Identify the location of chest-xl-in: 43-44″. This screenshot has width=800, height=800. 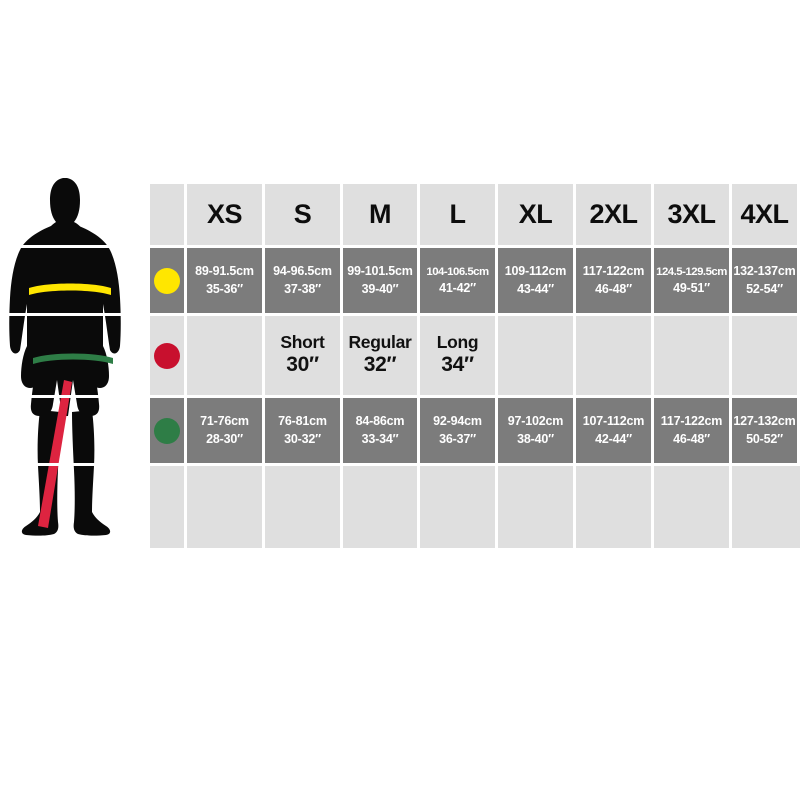
(535, 288).